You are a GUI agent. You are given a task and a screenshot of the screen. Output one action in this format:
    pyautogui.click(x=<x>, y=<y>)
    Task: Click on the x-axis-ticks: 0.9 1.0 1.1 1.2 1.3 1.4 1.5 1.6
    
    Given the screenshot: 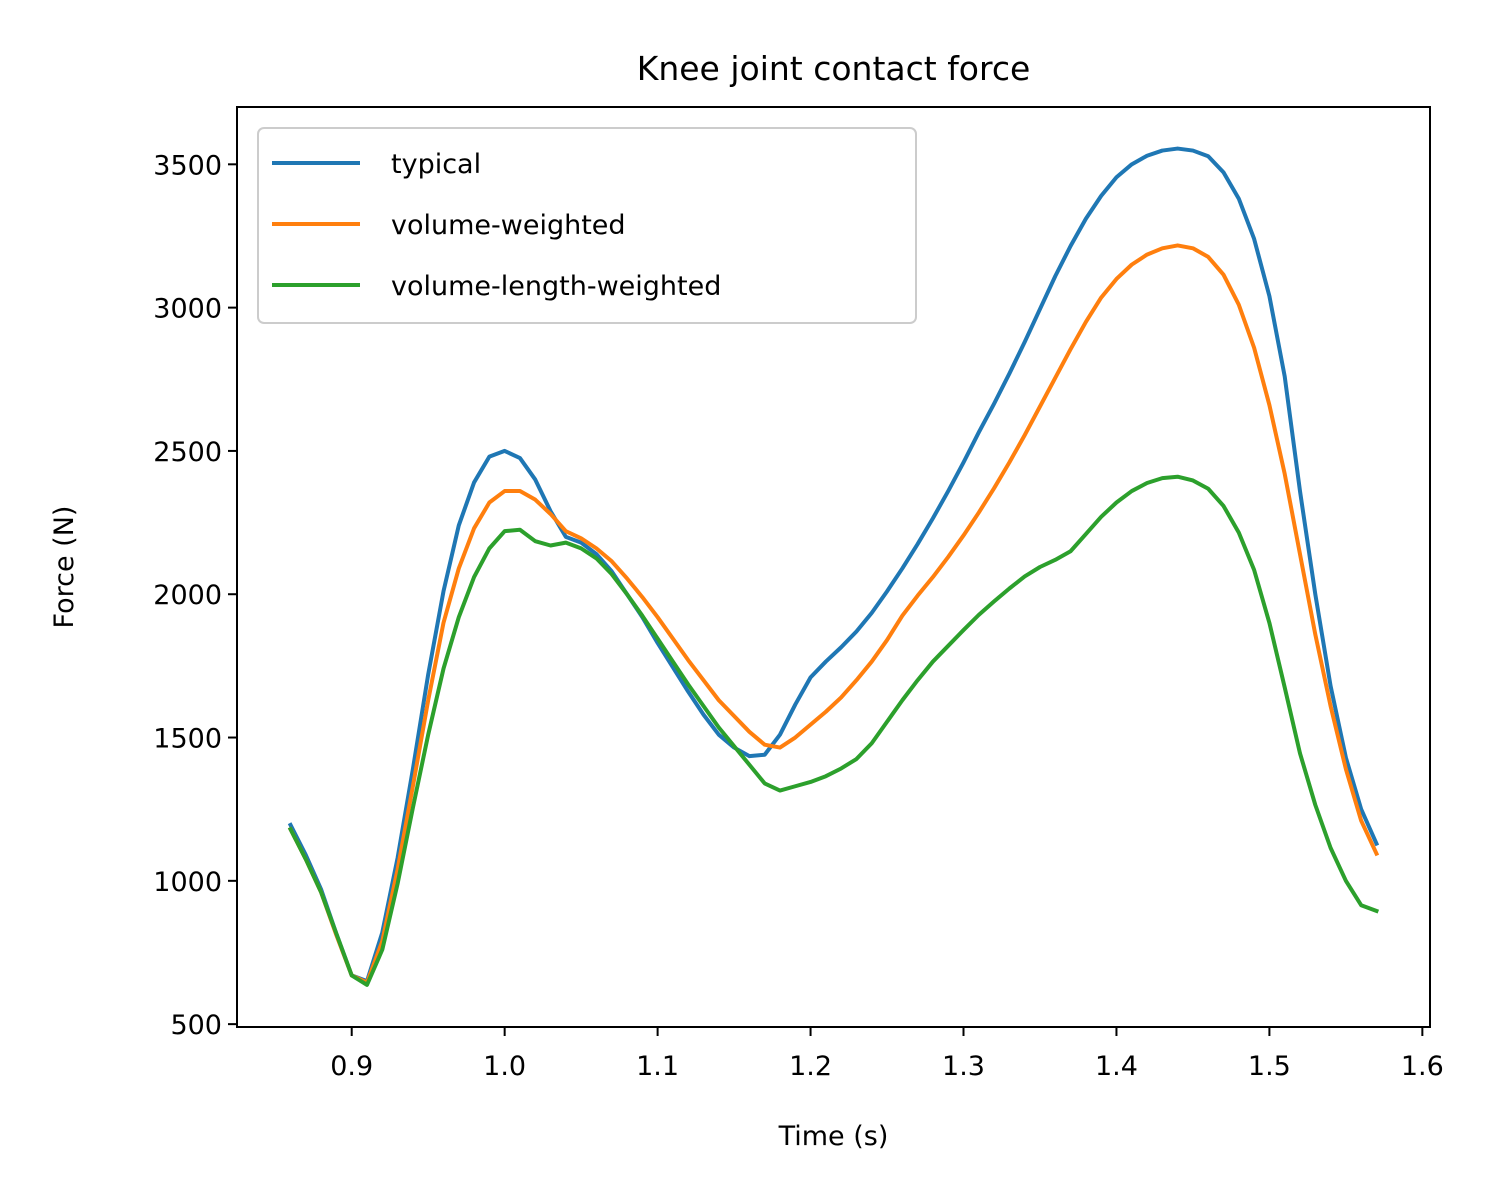 What is the action you would take?
    pyautogui.click(x=887, y=1054)
    